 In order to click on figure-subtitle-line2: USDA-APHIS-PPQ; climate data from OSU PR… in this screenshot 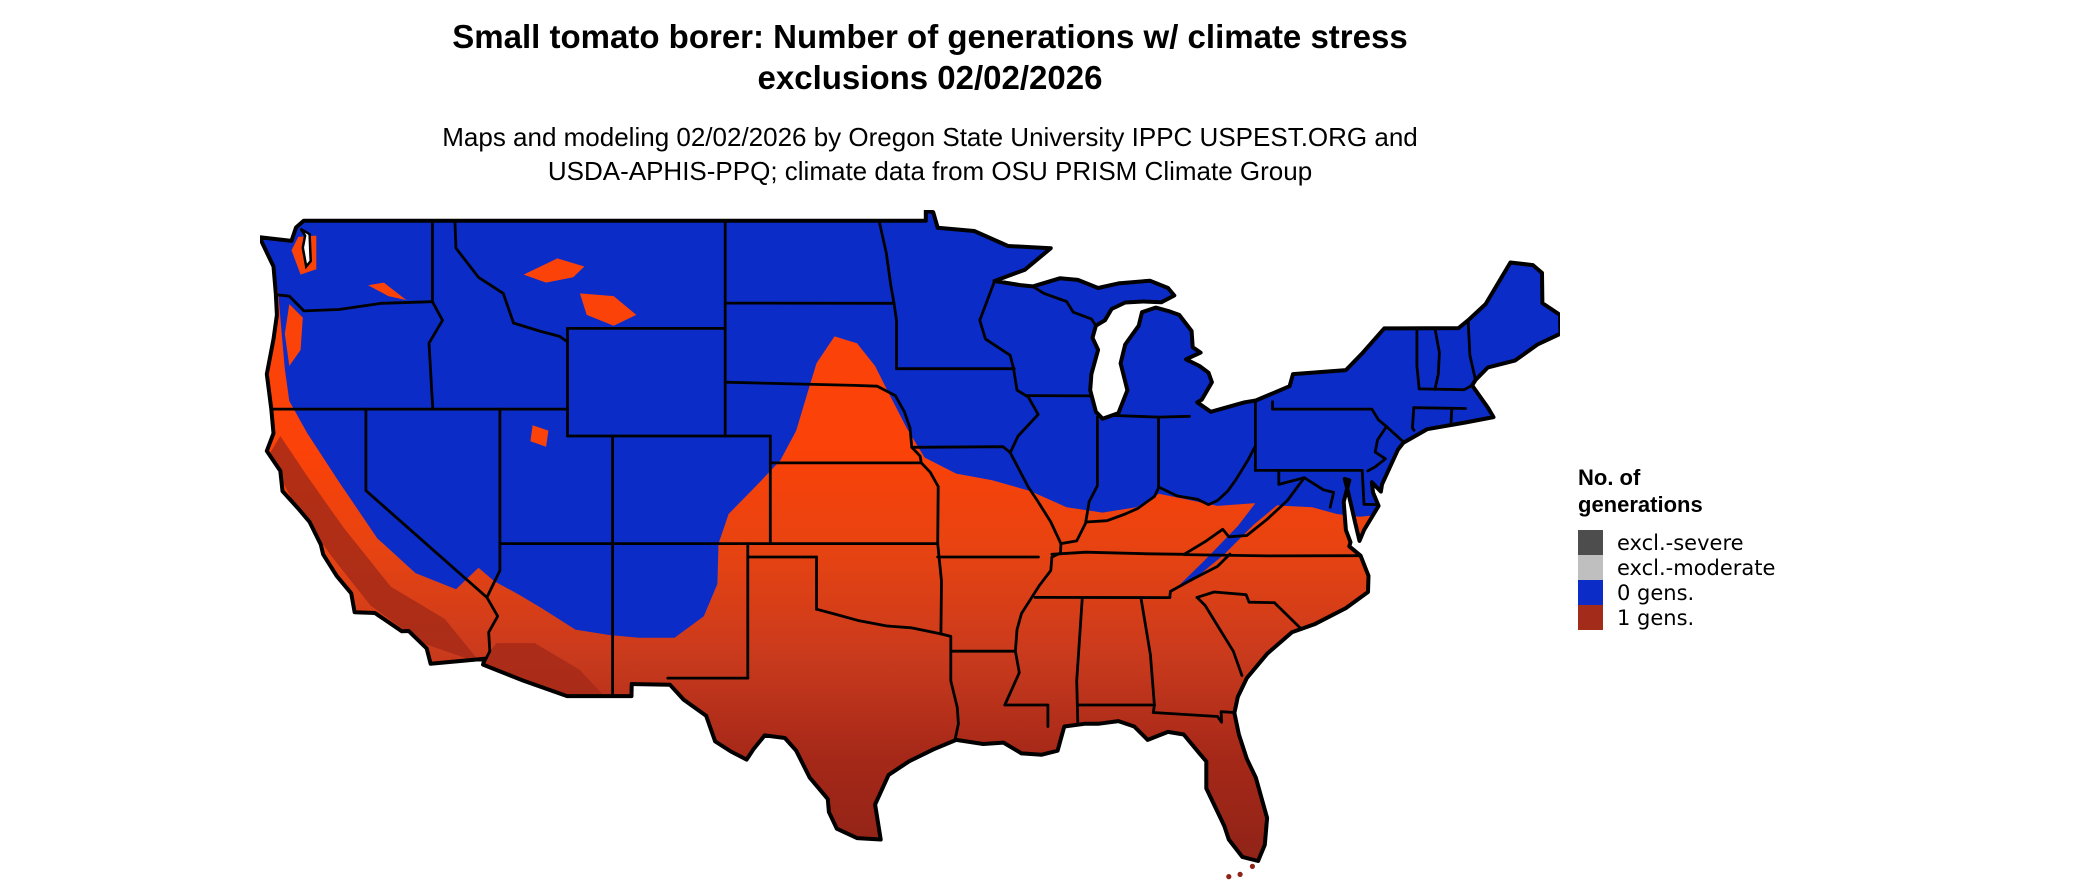, I will do `click(930, 171)`.